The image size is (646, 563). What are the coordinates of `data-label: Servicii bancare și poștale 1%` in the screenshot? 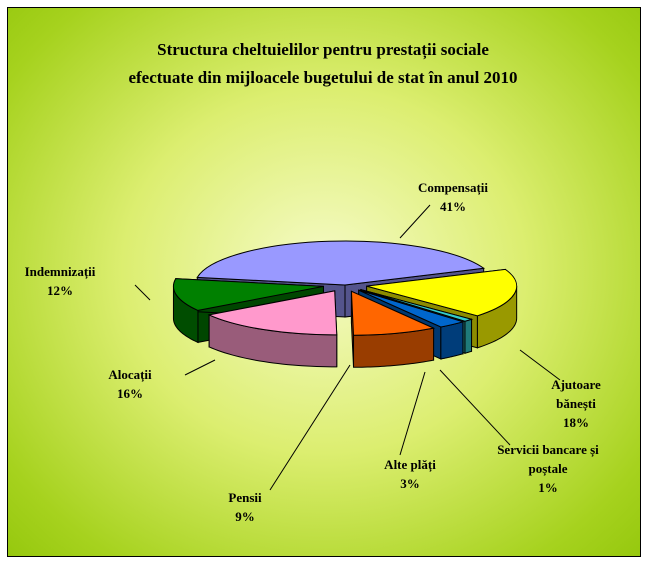 It's located at (548, 468).